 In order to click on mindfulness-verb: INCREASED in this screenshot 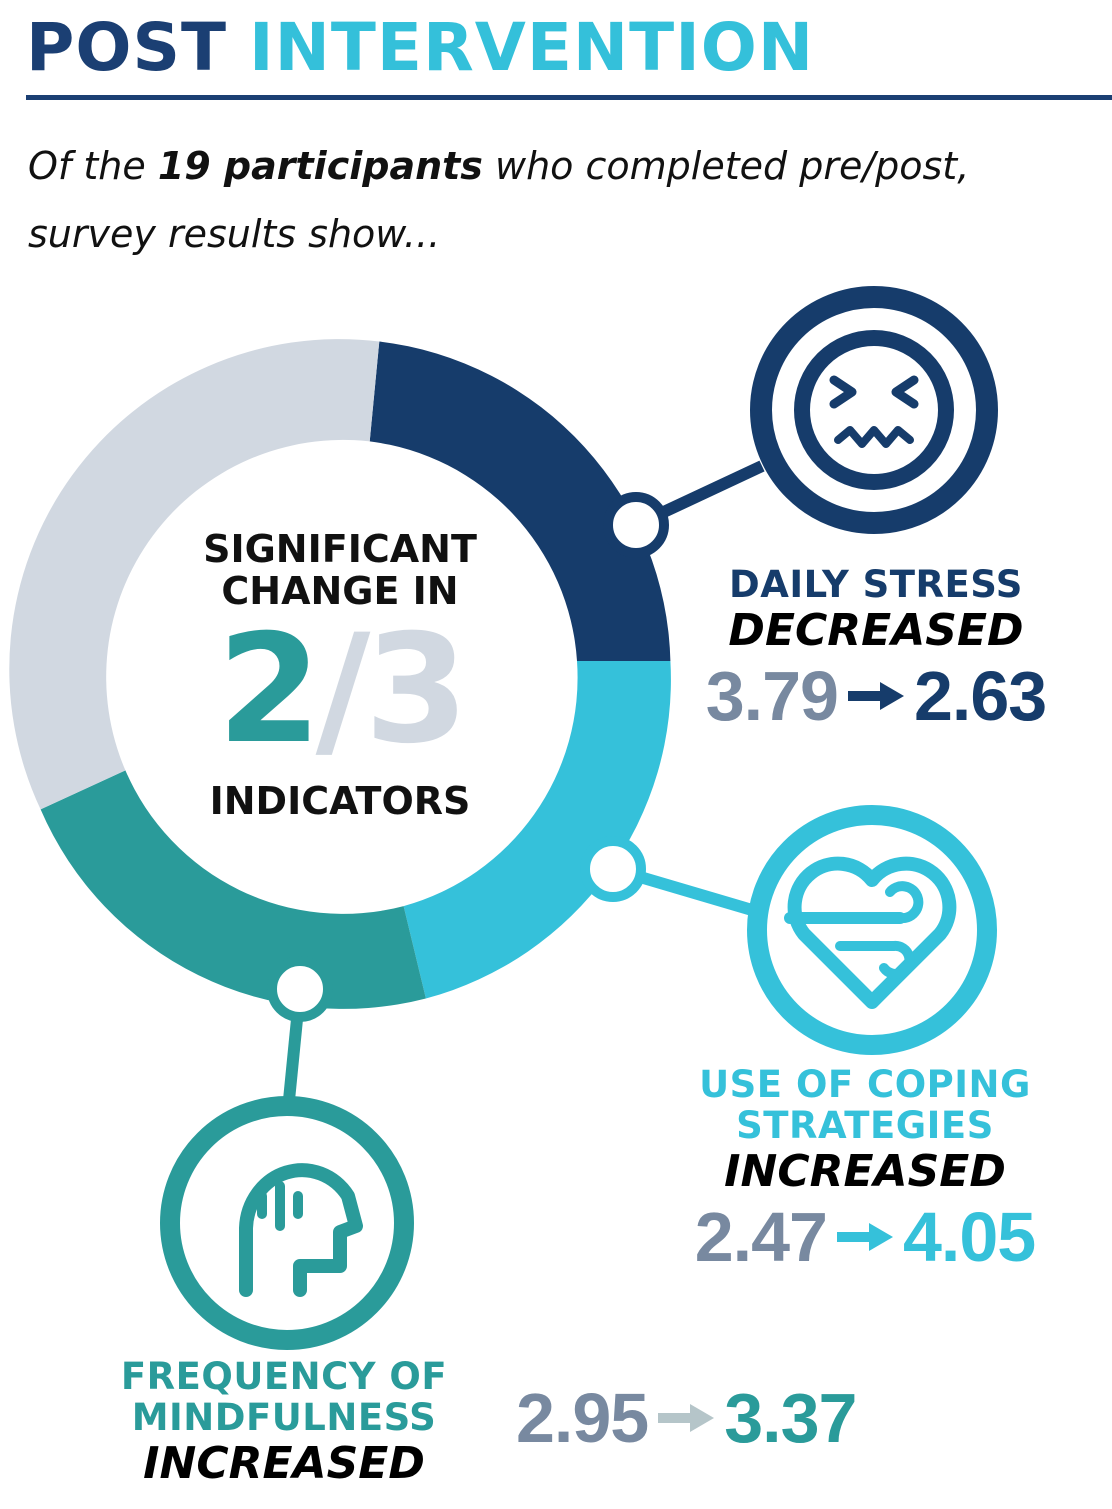, I will do `click(284, 1463)`.